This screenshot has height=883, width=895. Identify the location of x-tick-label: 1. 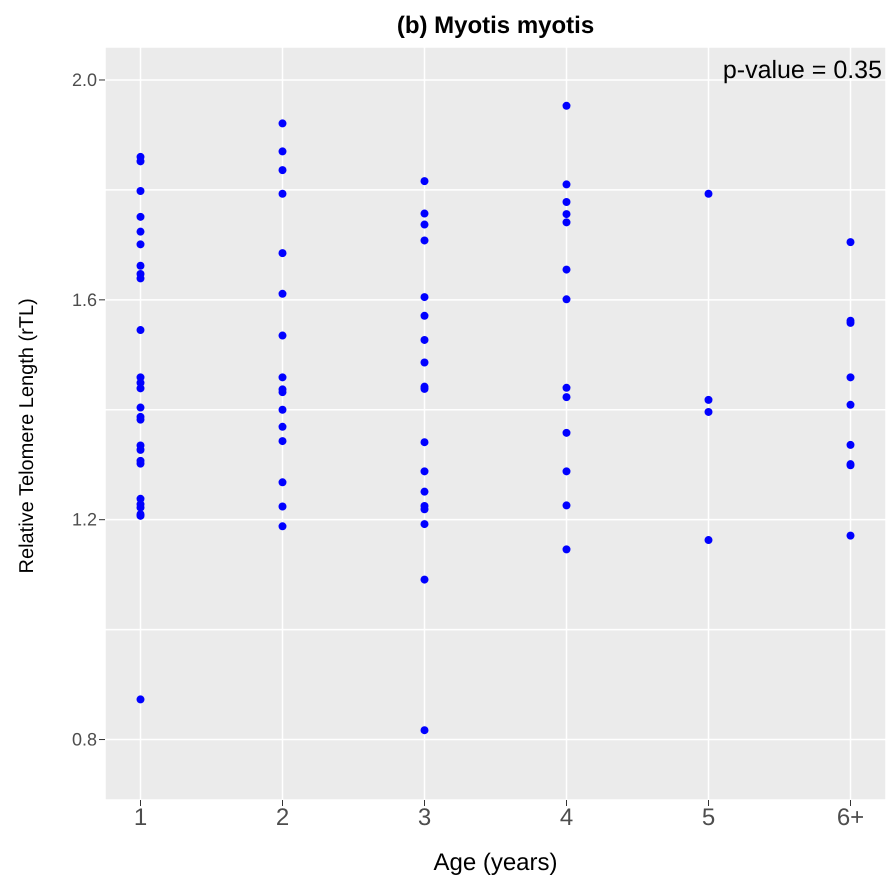
(141, 818).